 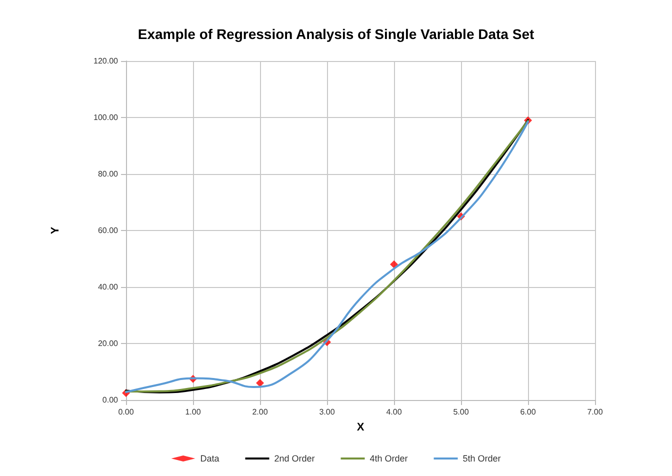 What do you see at coordinates (394, 264) in the screenshot?
I see `point` at bounding box center [394, 264].